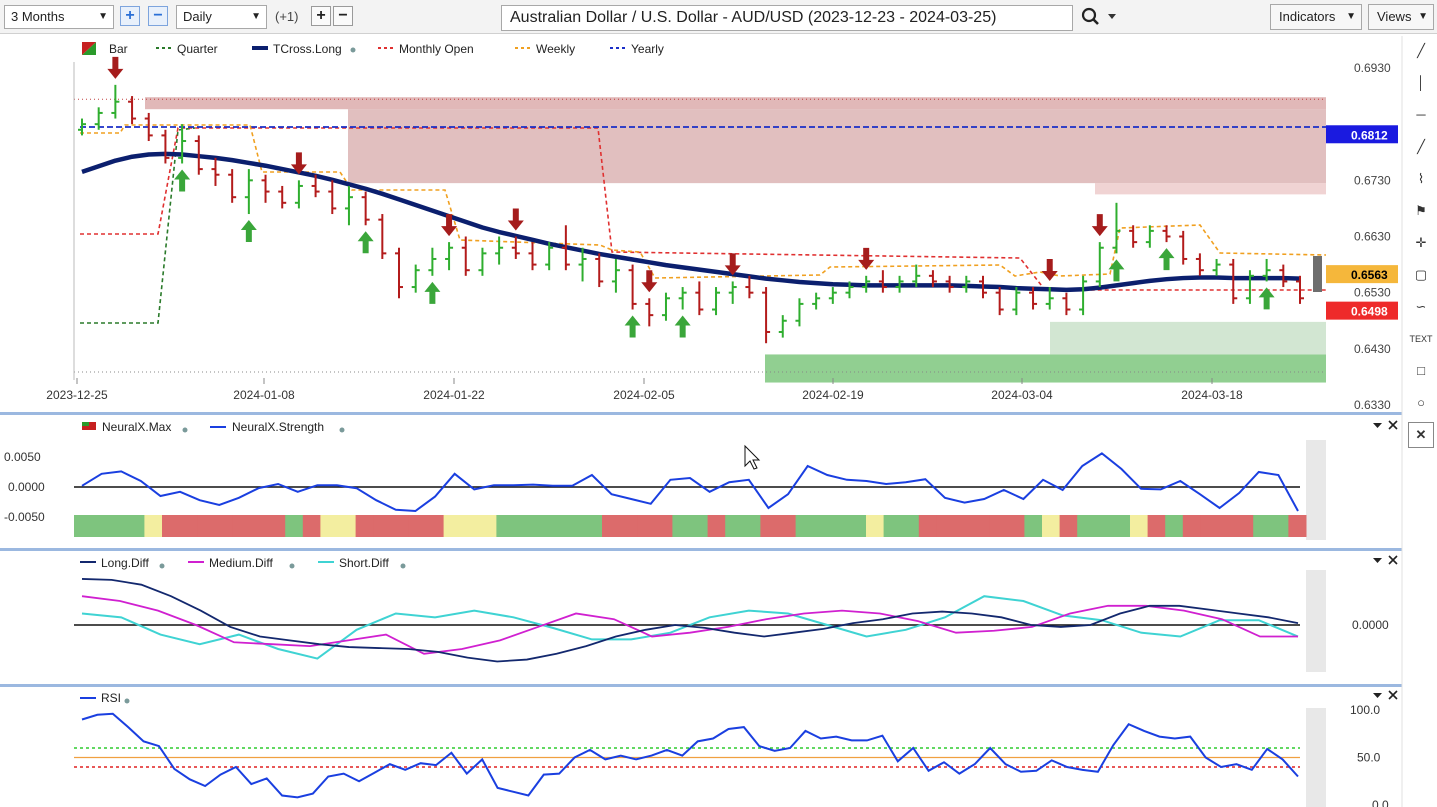  I want to click on search-button, so click(1099, 17).